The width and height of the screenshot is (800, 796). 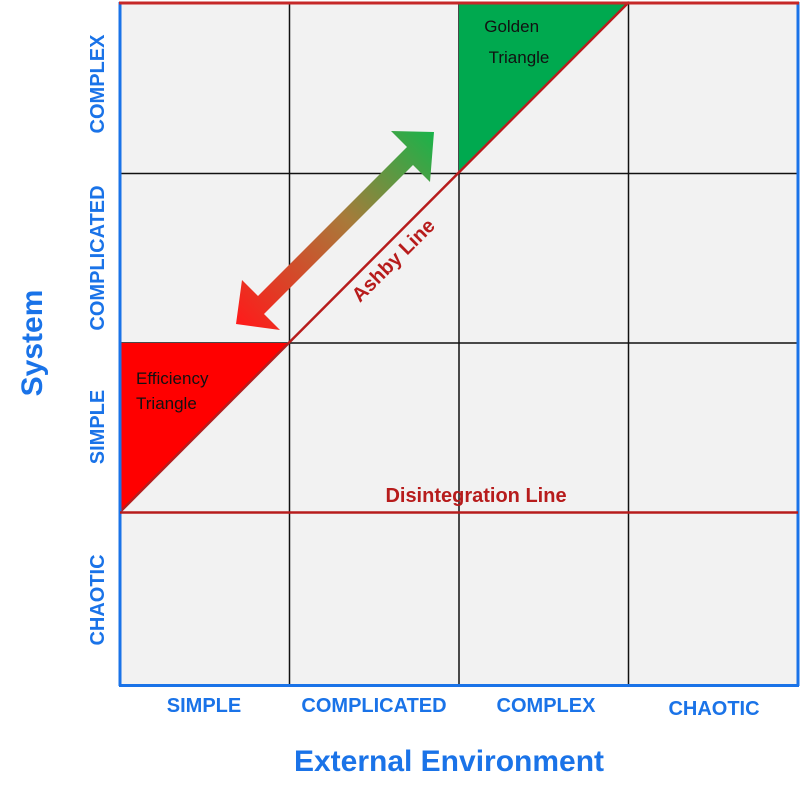 What do you see at coordinates (98, 84) in the screenshot?
I see `y-category-complex: COMPLEX` at bounding box center [98, 84].